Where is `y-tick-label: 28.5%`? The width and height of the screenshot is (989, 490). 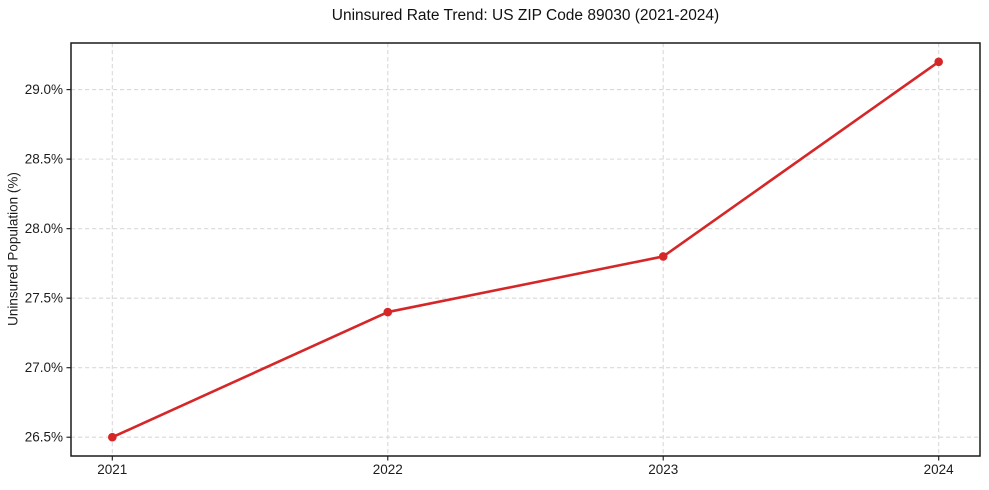
y-tick-label: 28.5% is located at coordinates (44, 159).